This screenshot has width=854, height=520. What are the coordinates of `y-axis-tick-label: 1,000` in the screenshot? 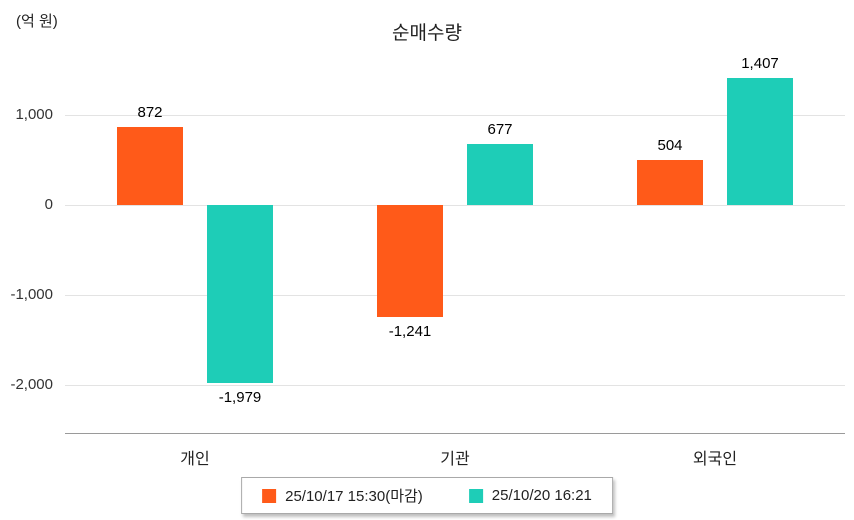 It's located at (34, 114).